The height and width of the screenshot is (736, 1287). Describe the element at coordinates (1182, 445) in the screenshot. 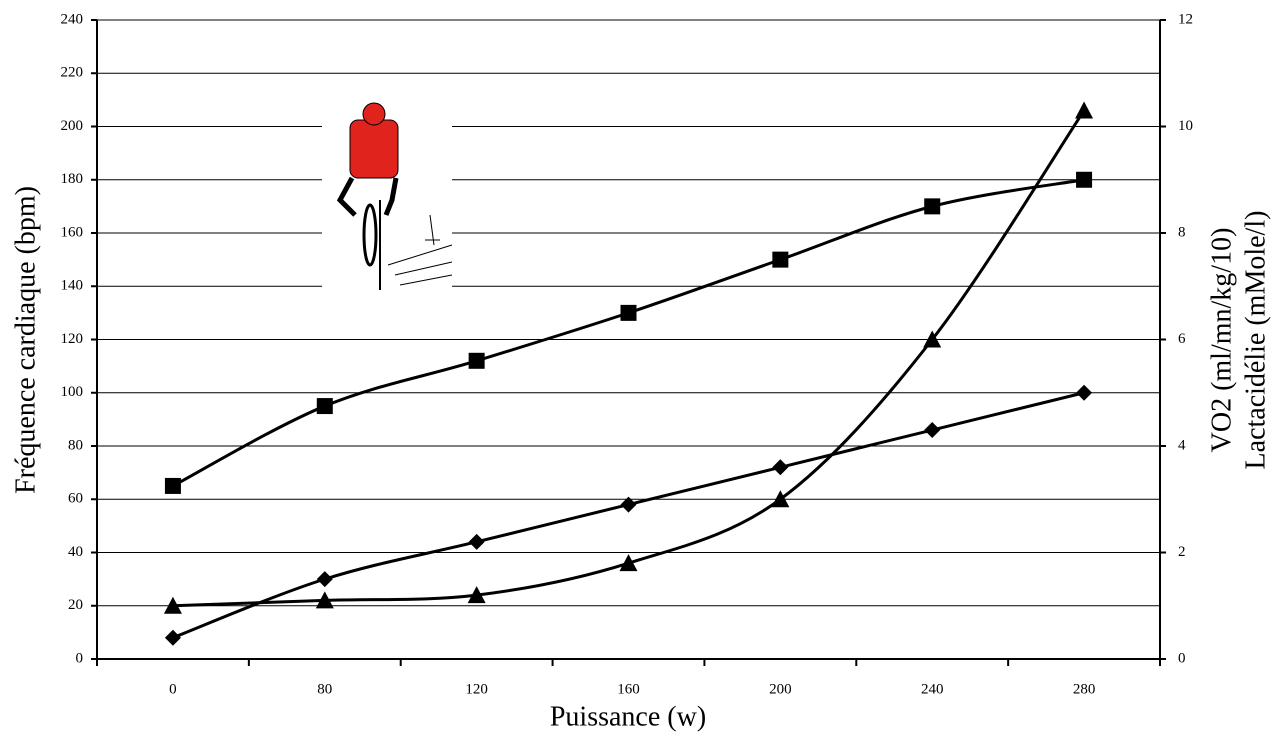

I see `y2-tick-label: 4` at that location.